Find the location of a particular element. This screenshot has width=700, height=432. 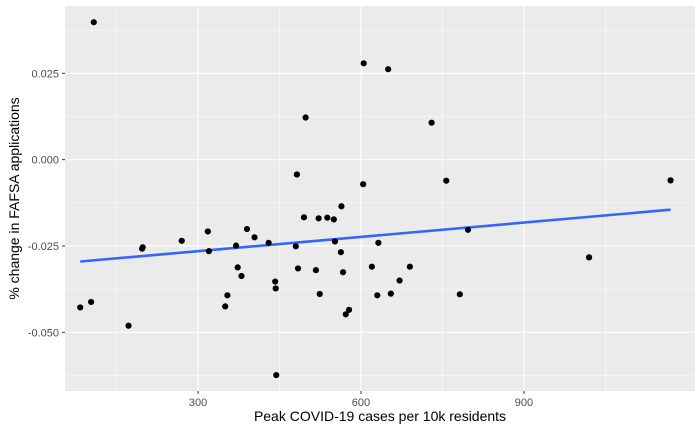

x-tick-label: 900 is located at coordinates (524, 403).